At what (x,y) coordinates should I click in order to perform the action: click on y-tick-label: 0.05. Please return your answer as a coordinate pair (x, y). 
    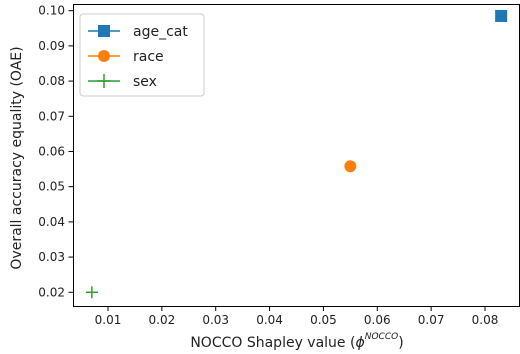
    Looking at the image, I should click on (51, 187).